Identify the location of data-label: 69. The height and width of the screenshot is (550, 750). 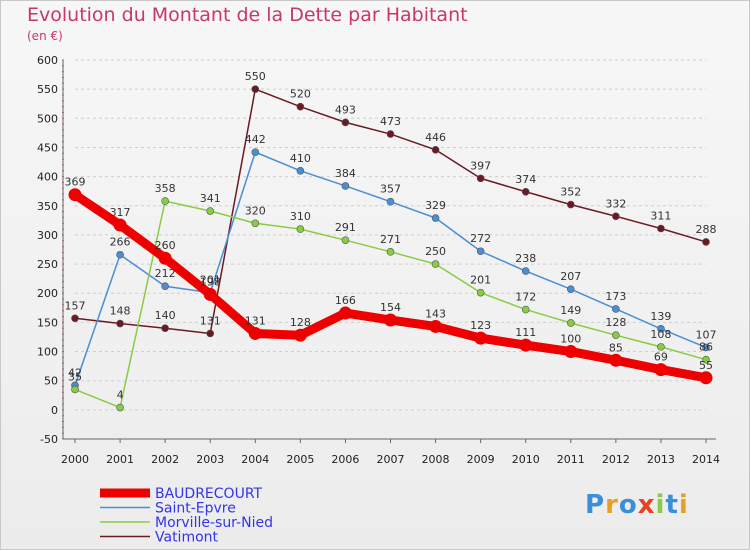
(661, 357).